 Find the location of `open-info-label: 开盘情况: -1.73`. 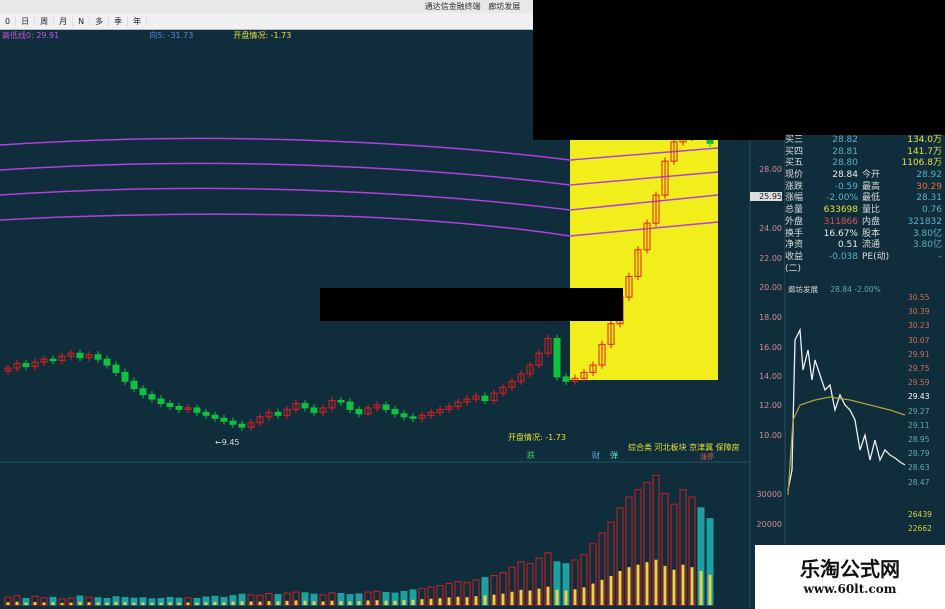

open-info-label: 开盘情况: -1.73 is located at coordinates (262, 35).